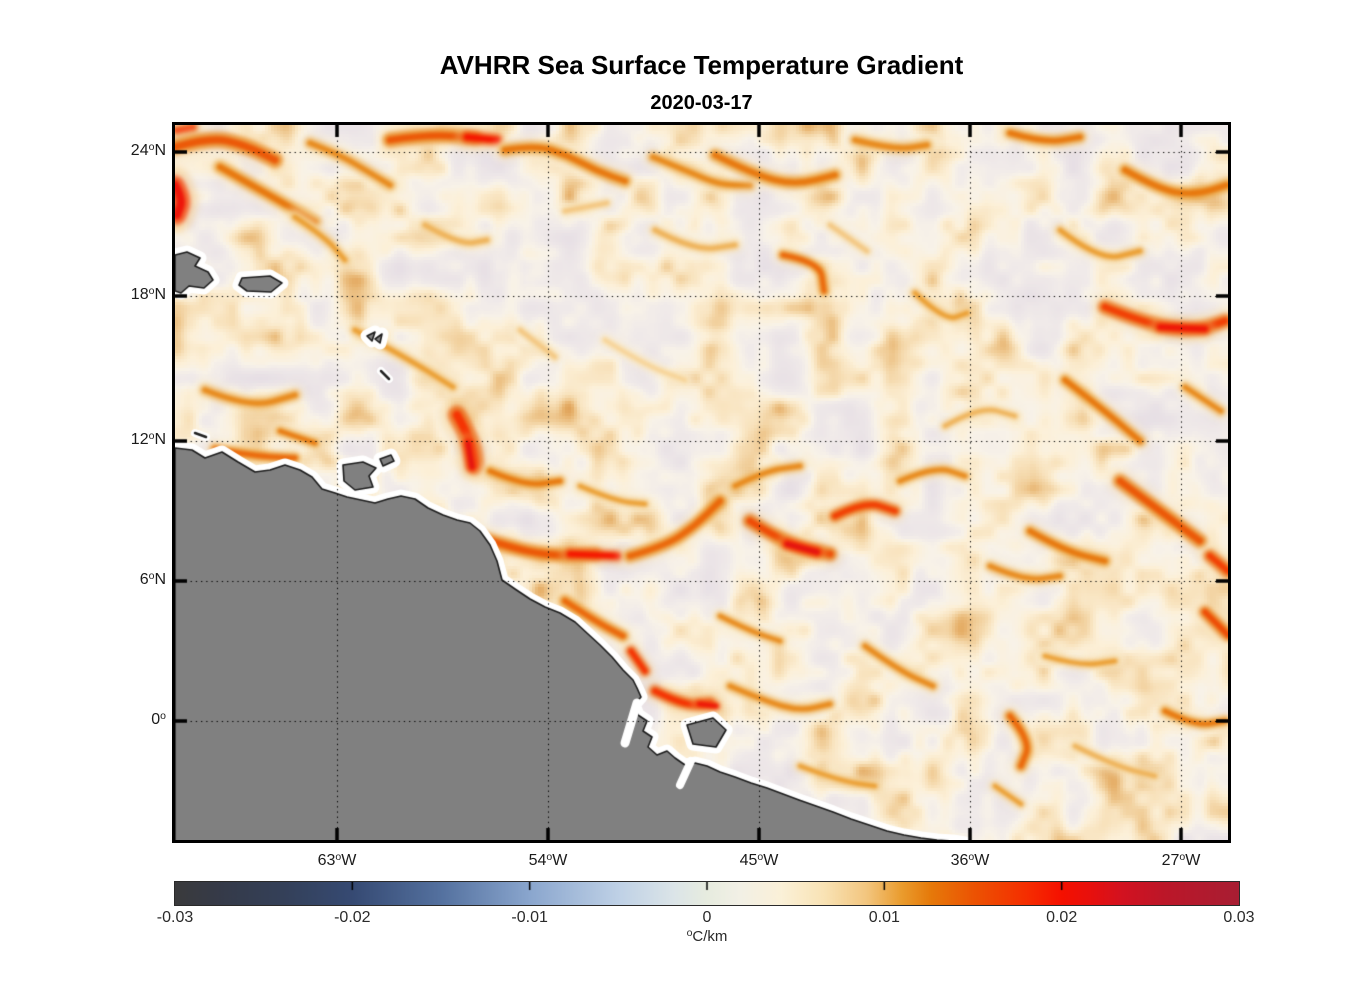 This screenshot has width=1356, height=1000. Describe the element at coordinates (707, 917) in the screenshot. I see `colorbar-tick-label: 0` at that location.